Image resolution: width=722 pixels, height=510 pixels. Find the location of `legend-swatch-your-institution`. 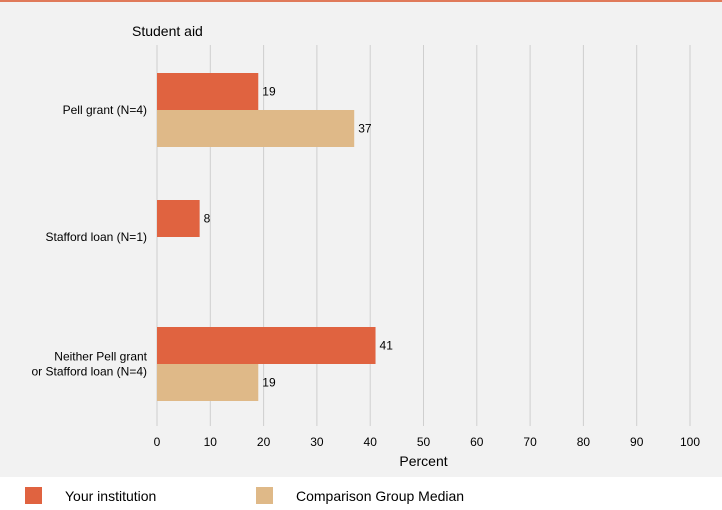

legend-swatch-your-institution is located at coordinates (33, 495).